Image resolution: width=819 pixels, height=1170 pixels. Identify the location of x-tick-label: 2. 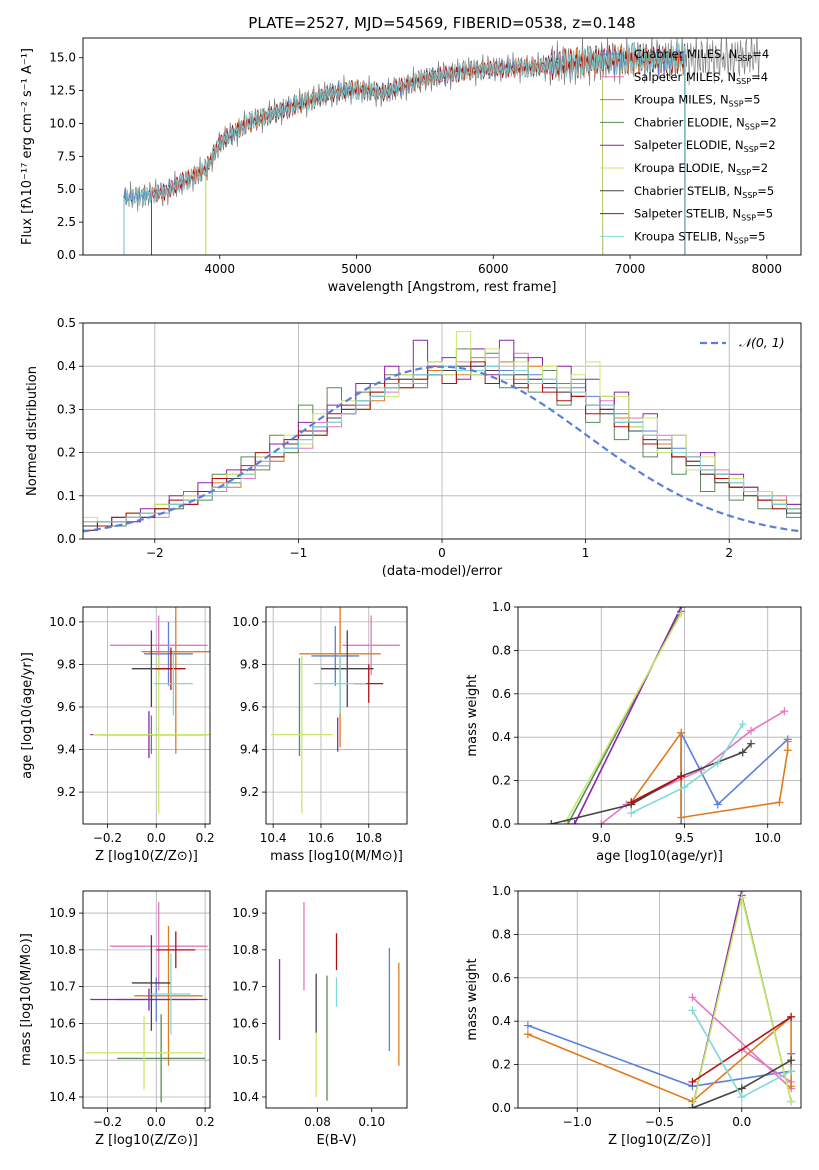
(729, 553).